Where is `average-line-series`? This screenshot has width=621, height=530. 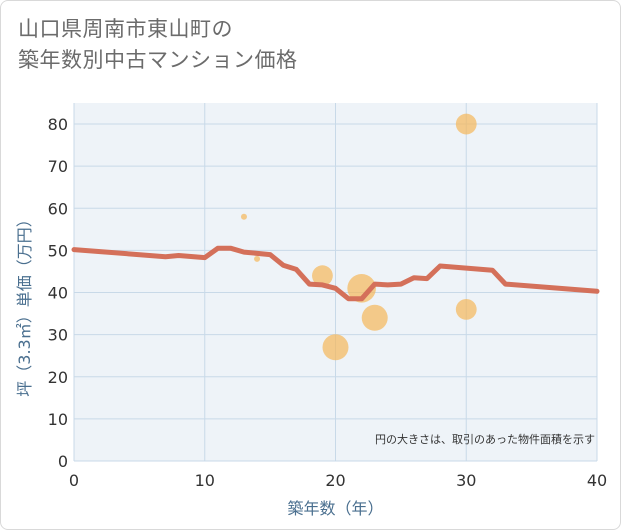
average-line-series is located at coordinates (335, 273).